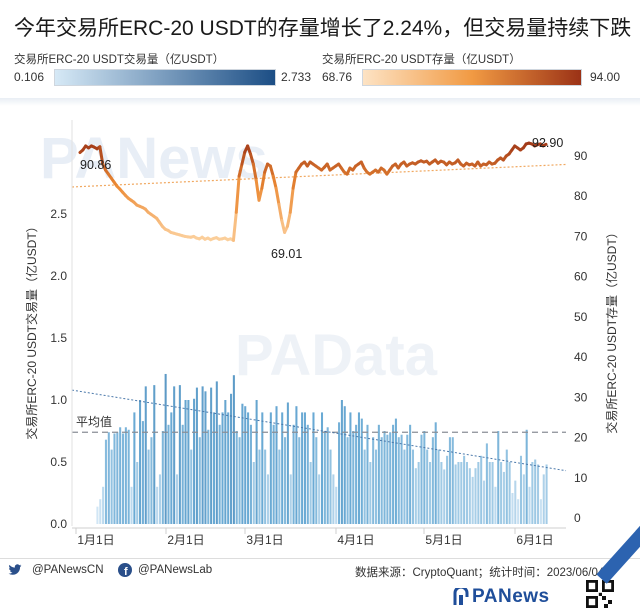 This screenshot has width=640, height=609. I want to click on y2-tick-label: 0, so click(577, 518).